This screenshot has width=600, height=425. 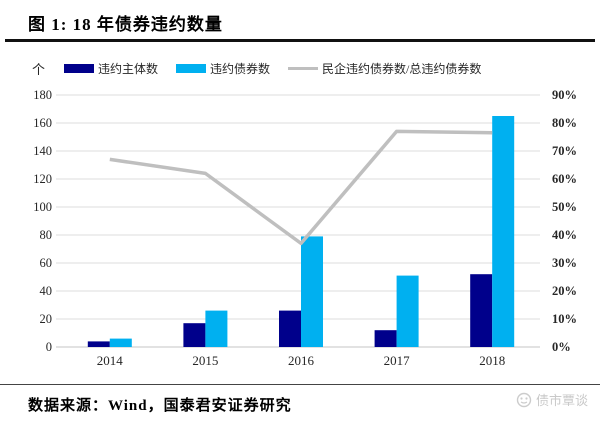 I want to click on bar-entities-2016, so click(x=290, y=328).